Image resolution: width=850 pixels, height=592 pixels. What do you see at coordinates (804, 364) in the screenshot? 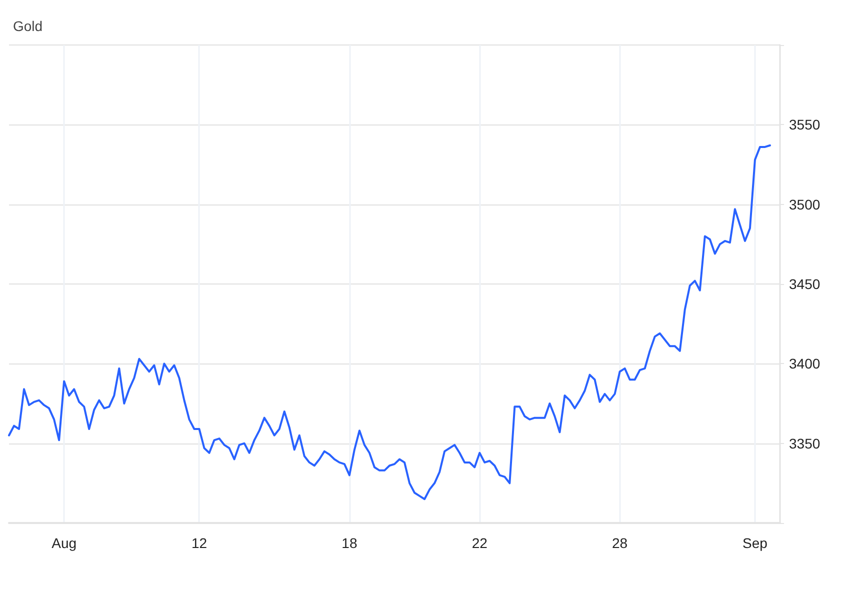
I see `y-tick-label: 3400` at bounding box center [804, 364].